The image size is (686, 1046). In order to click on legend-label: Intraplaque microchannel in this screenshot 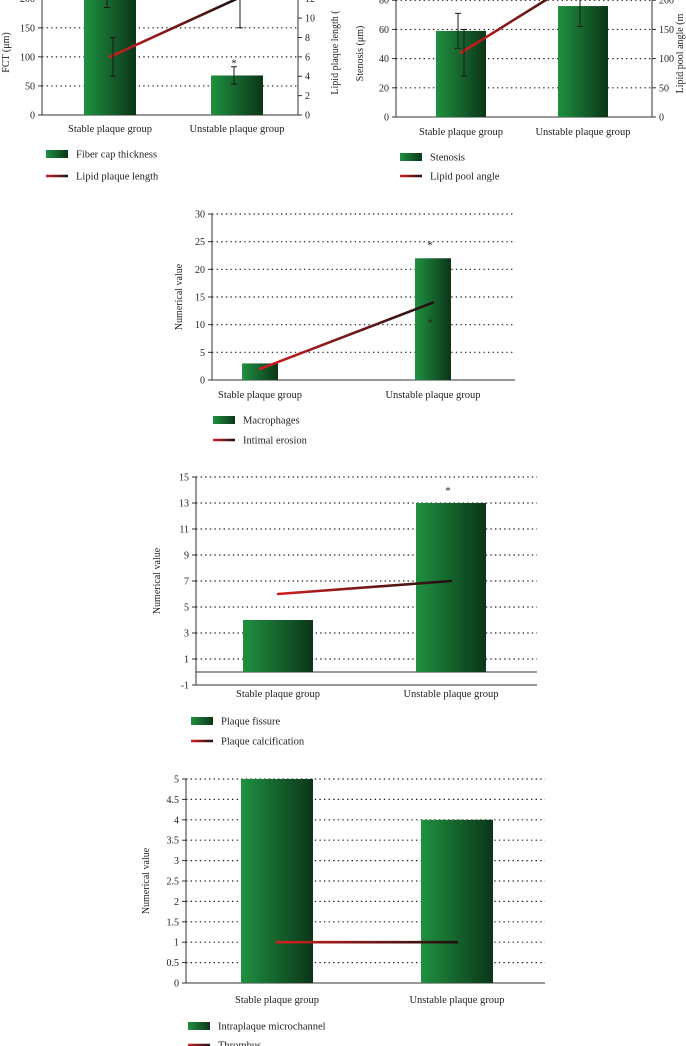, I will do `click(272, 1027)`.